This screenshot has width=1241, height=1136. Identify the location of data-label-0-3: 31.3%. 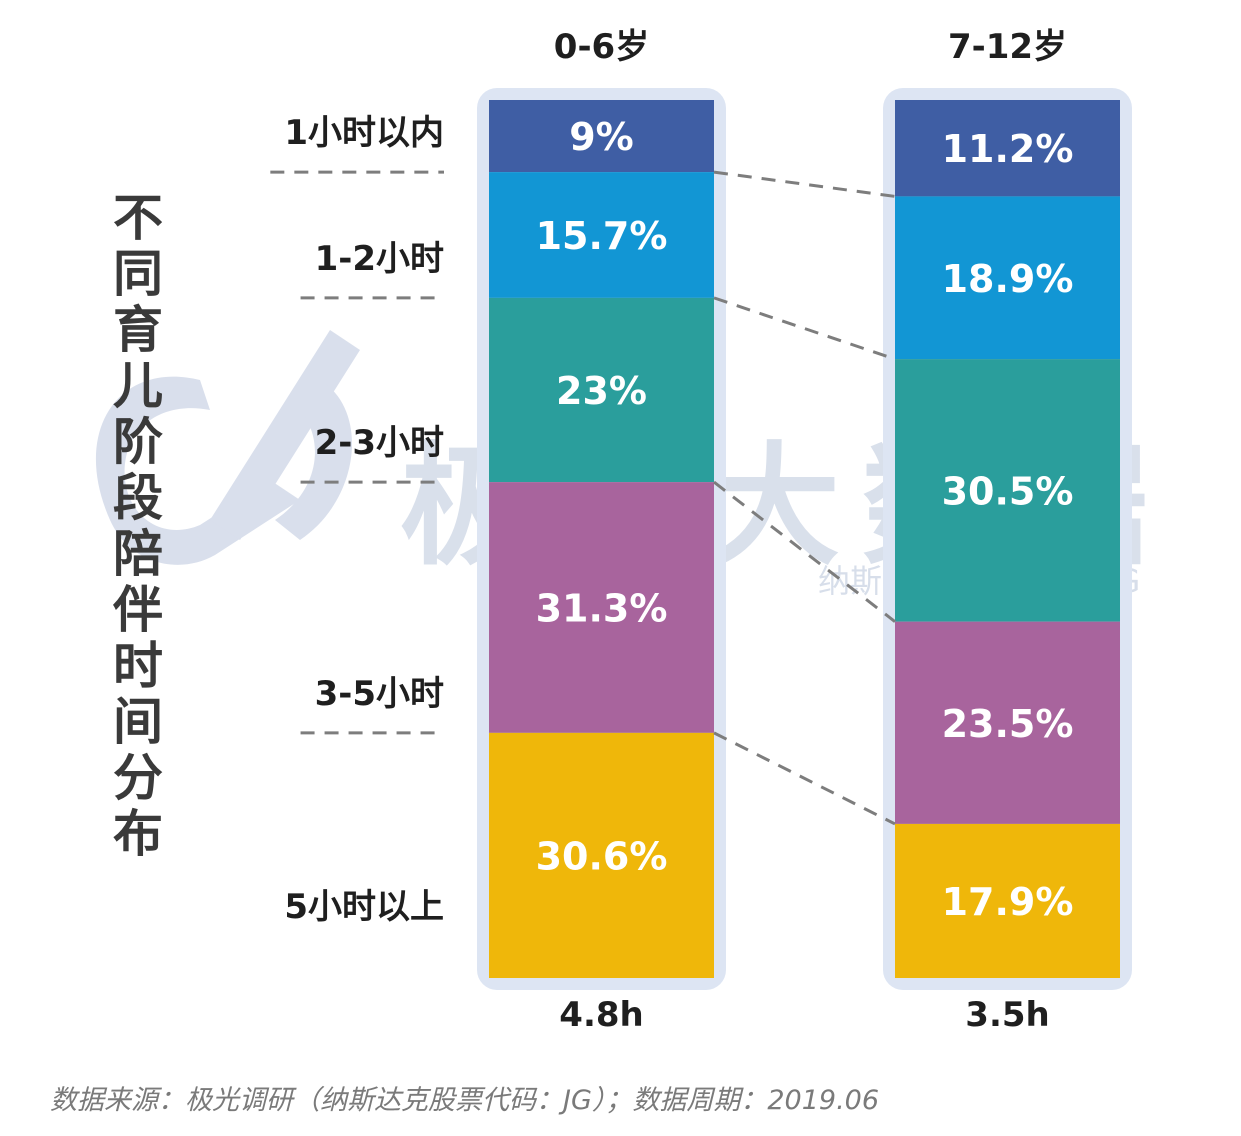
(602, 608).